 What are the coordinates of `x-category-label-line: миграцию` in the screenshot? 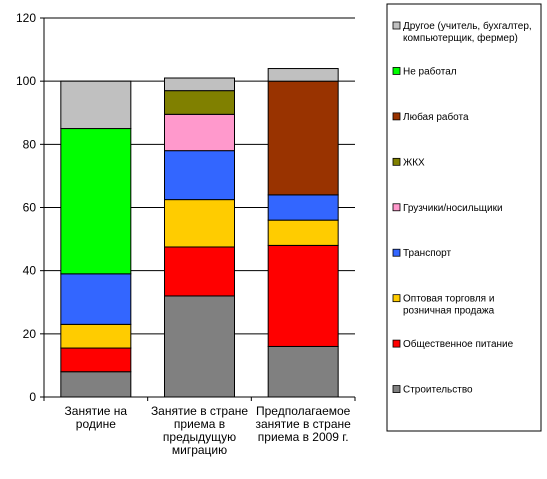 It's located at (199, 450).